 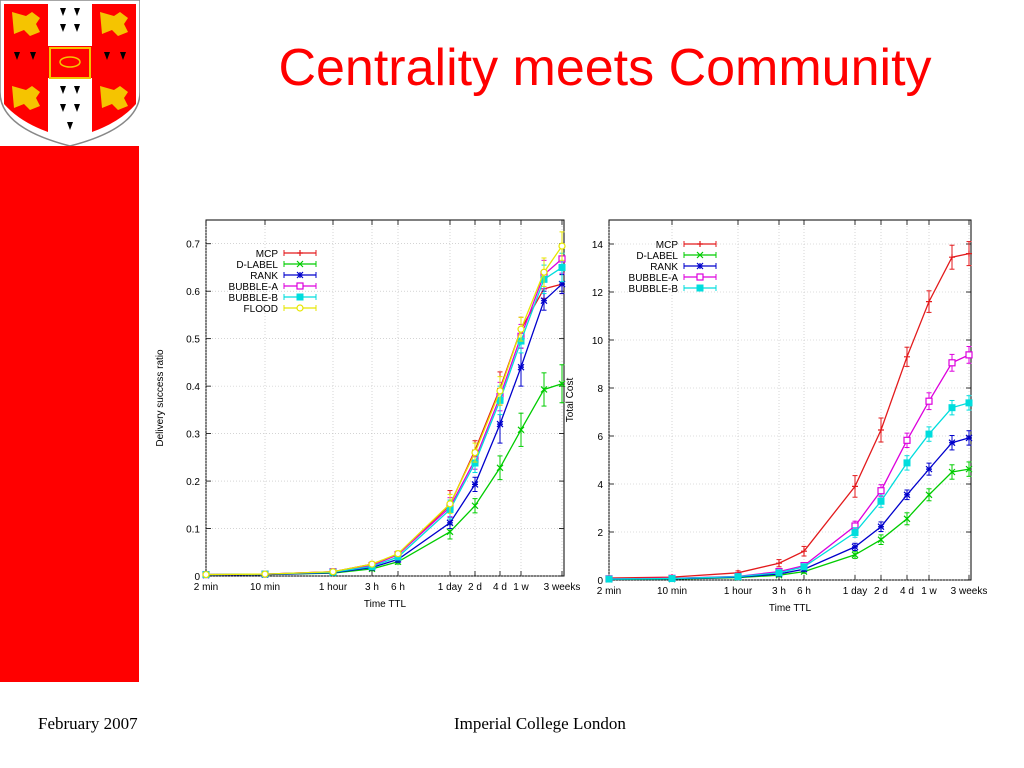 What do you see at coordinates (789, 489) in the screenshot?
I see `series-bubble-b` at bounding box center [789, 489].